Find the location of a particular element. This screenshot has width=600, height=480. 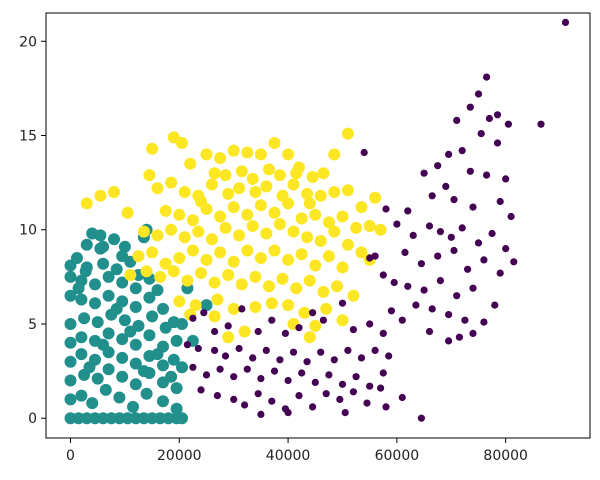

y-tick-label: 5 is located at coordinates (32, 325).